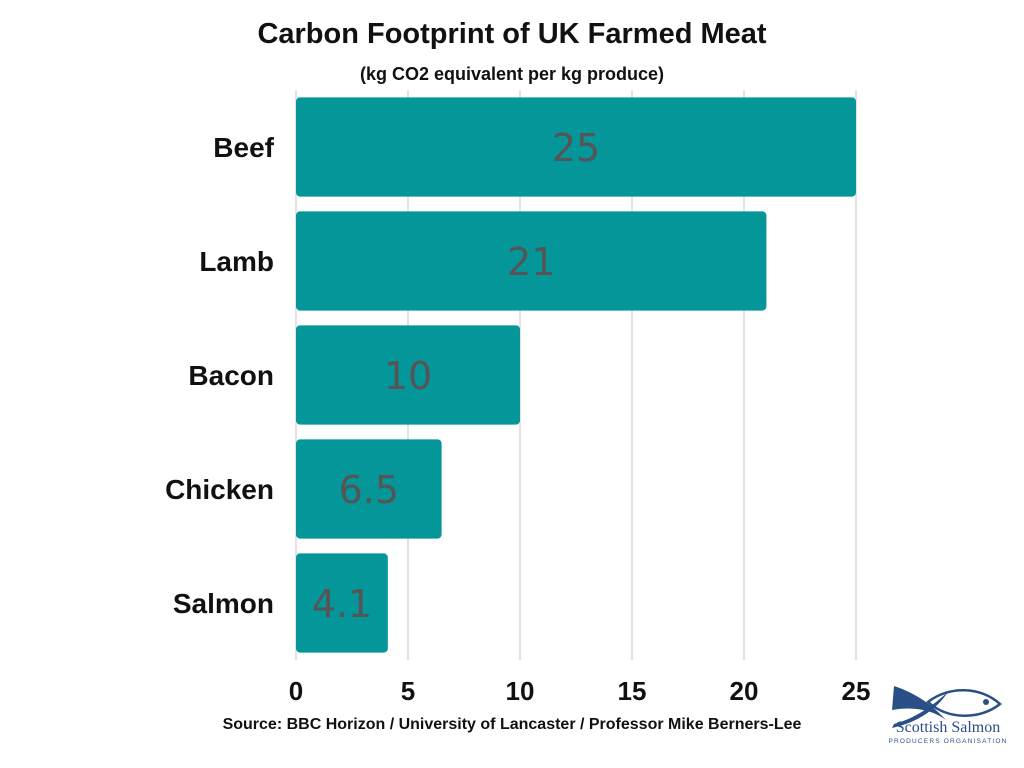 This screenshot has height=768, width=1024. What do you see at coordinates (243, 147) in the screenshot?
I see `category-label-beef: Beef` at bounding box center [243, 147].